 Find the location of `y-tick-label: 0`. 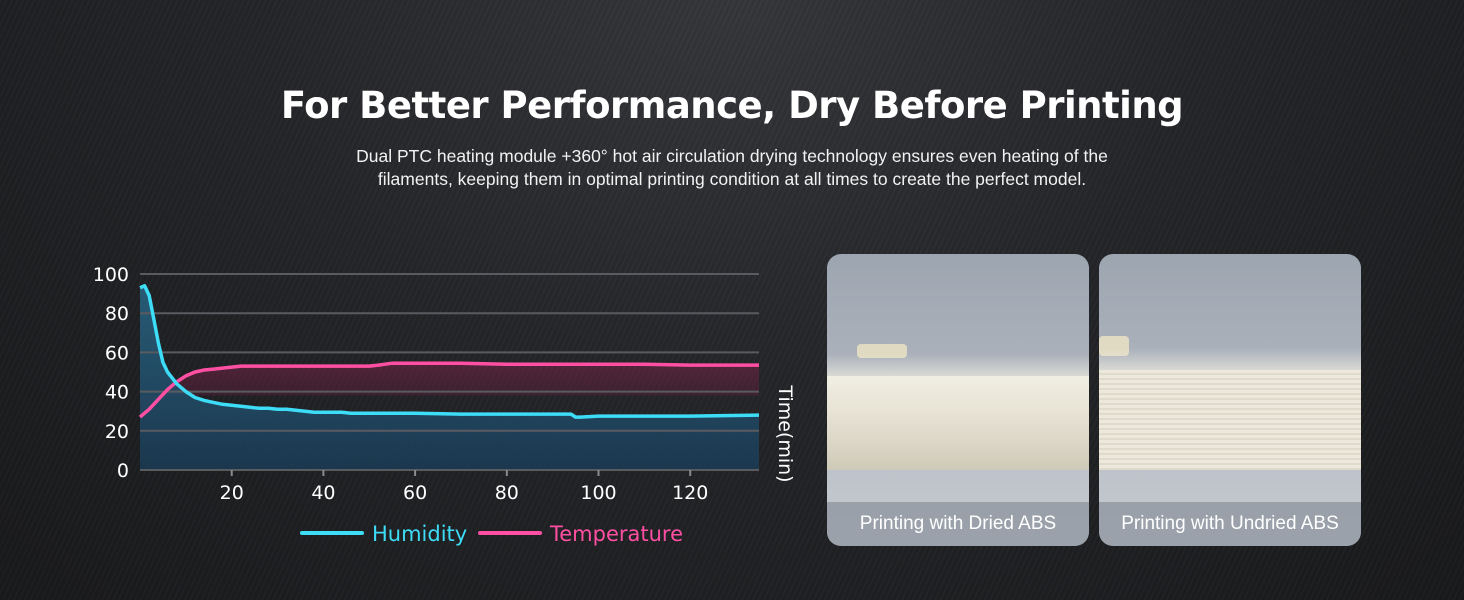

y-tick-label: 0 is located at coordinates (123, 471).